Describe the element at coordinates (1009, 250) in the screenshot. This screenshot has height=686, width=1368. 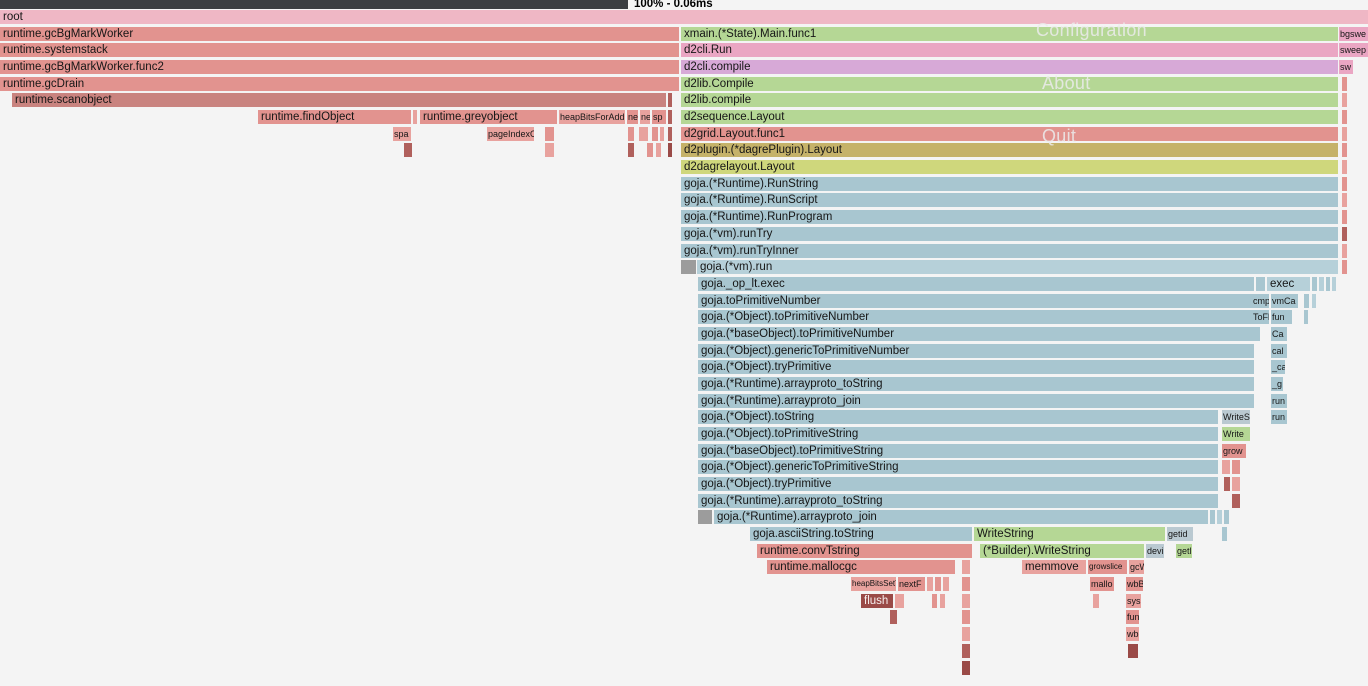
I see `flame-frame: goja.(*vm).runTryInner` at that location.